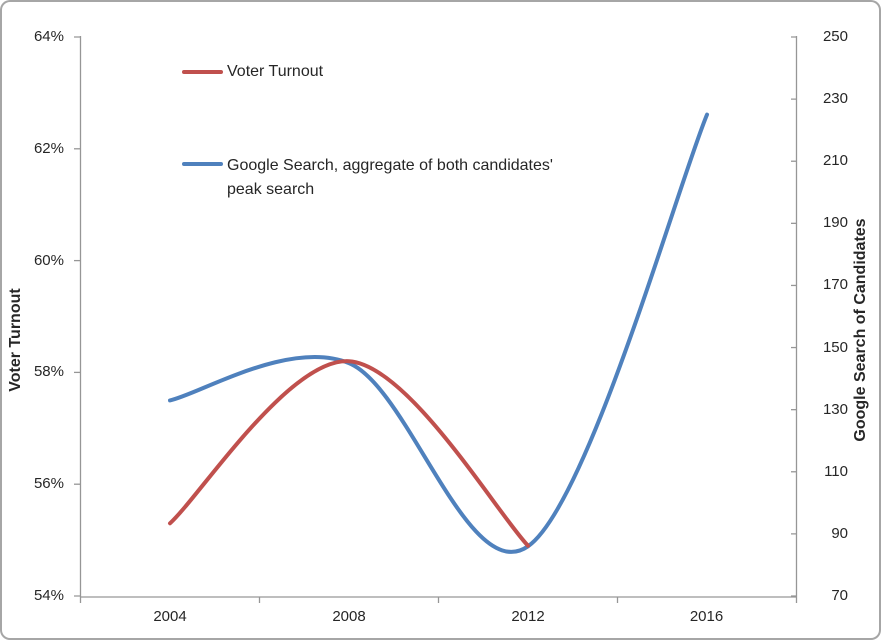  I want to click on right-axis-tick: 150, so click(835, 347).